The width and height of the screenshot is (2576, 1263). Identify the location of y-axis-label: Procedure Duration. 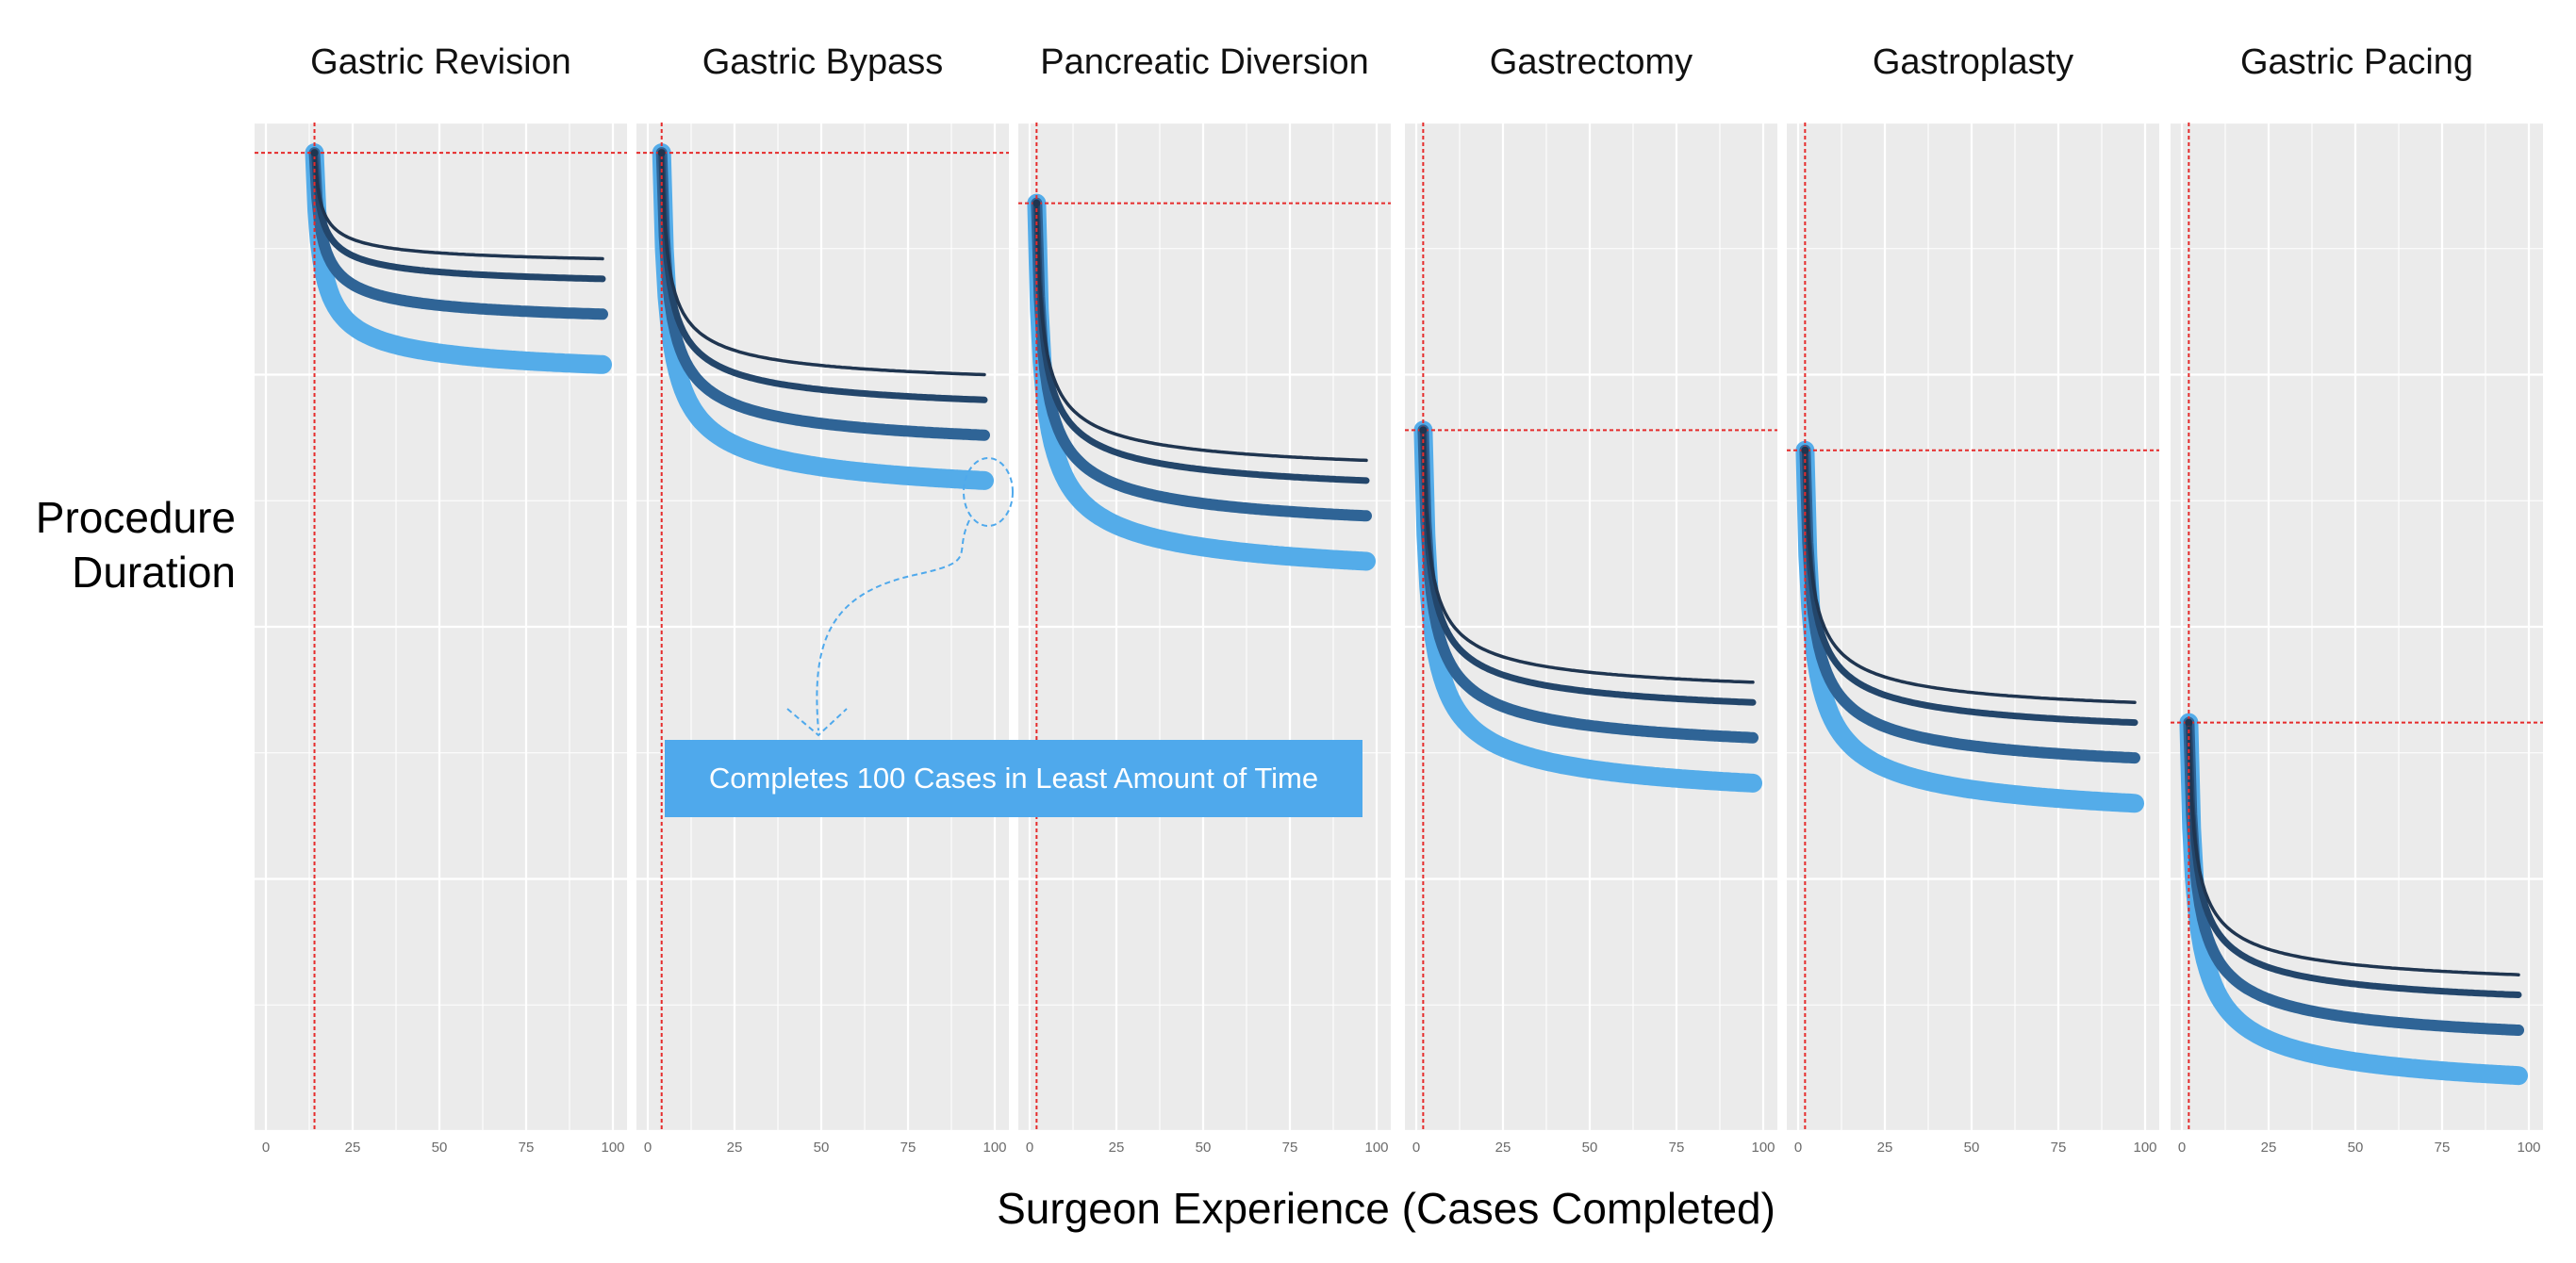
(135, 545).